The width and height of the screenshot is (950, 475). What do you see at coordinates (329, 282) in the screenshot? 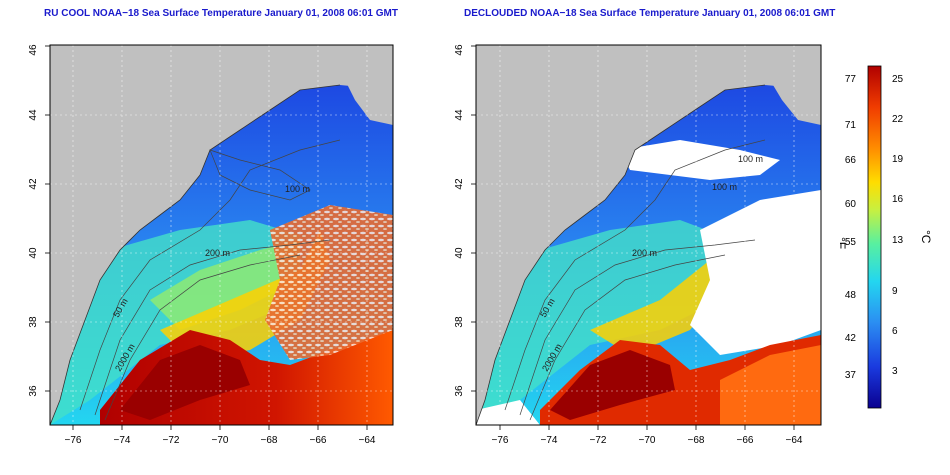
I see `cloud-speckle` at bounding box center [329, 282].